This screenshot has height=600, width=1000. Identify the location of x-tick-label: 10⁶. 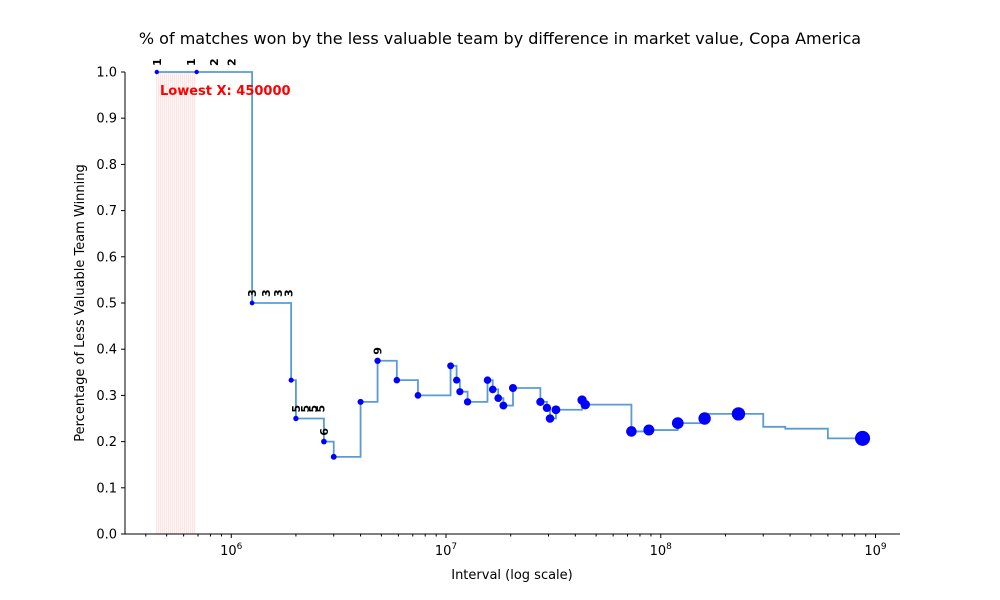
(231, 550).